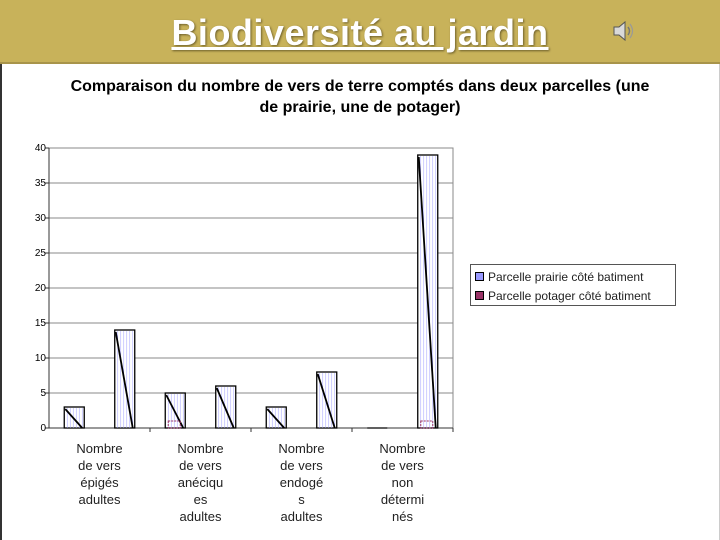  Describe the element at coordinates (43, 393) in the screenshot. I see `y-tick-label: 5` at that location.